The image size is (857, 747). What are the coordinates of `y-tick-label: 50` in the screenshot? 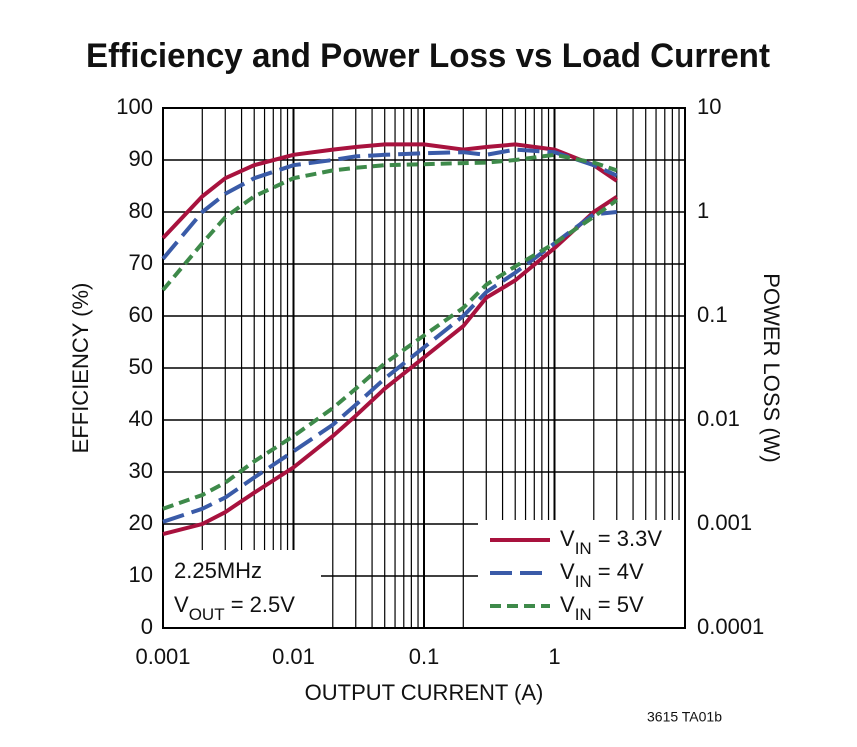 It's located at (141, 366).